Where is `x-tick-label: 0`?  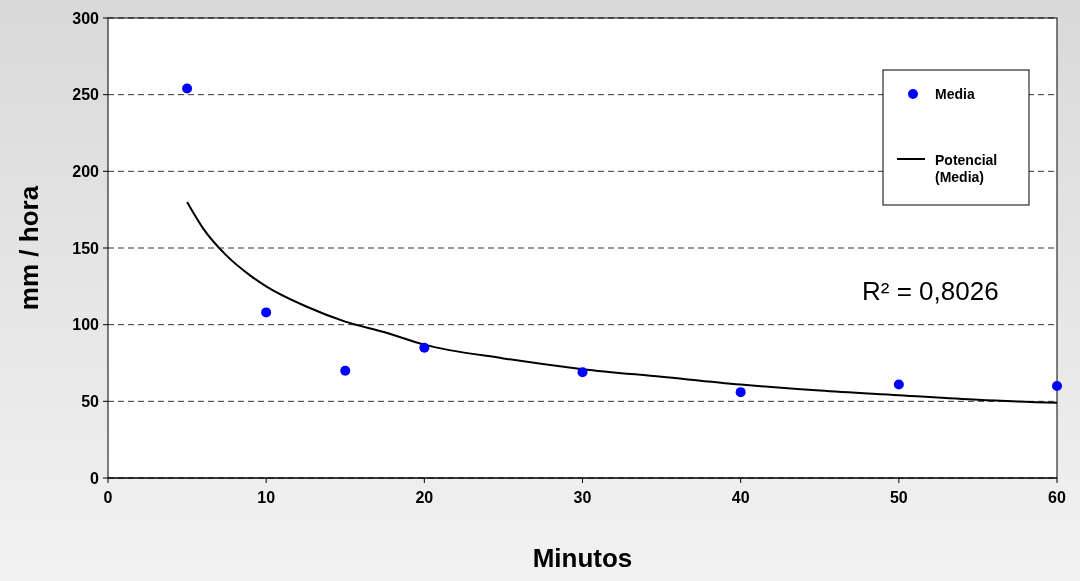 x-tick-label: 0 is located at coordinates (108, 497).